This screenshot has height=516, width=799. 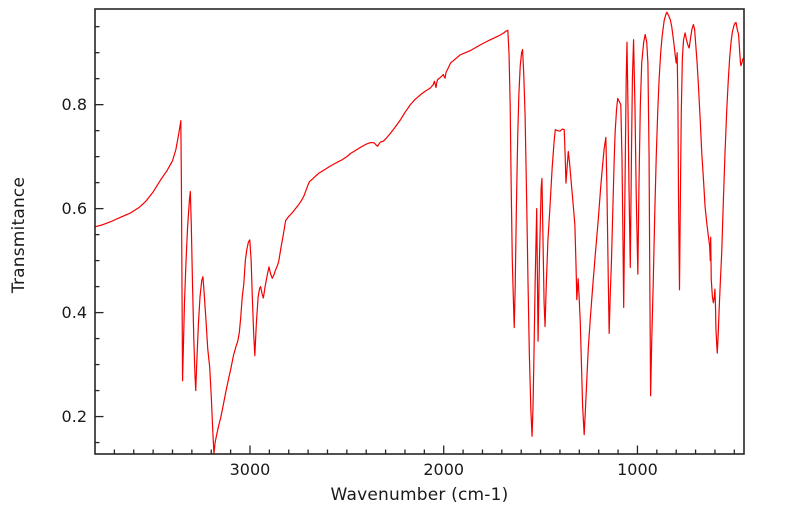 What do you see at coordinates (19, 235) in the screenshot?
I see `y-axis-title: Transmitance` at bounding box center [19, 235].